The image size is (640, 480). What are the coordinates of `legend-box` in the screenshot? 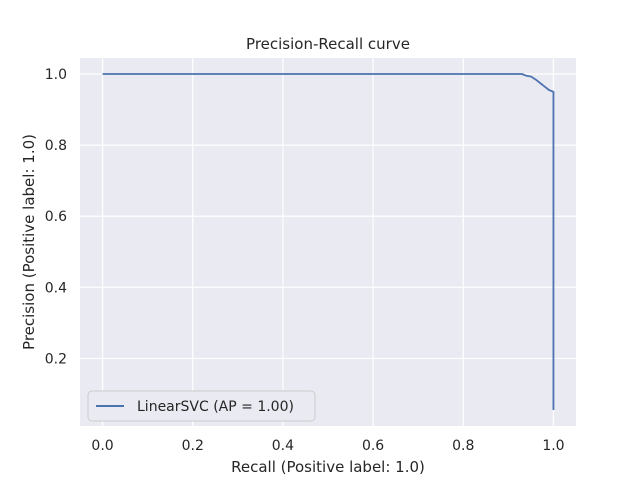 It's located at (201, 406).